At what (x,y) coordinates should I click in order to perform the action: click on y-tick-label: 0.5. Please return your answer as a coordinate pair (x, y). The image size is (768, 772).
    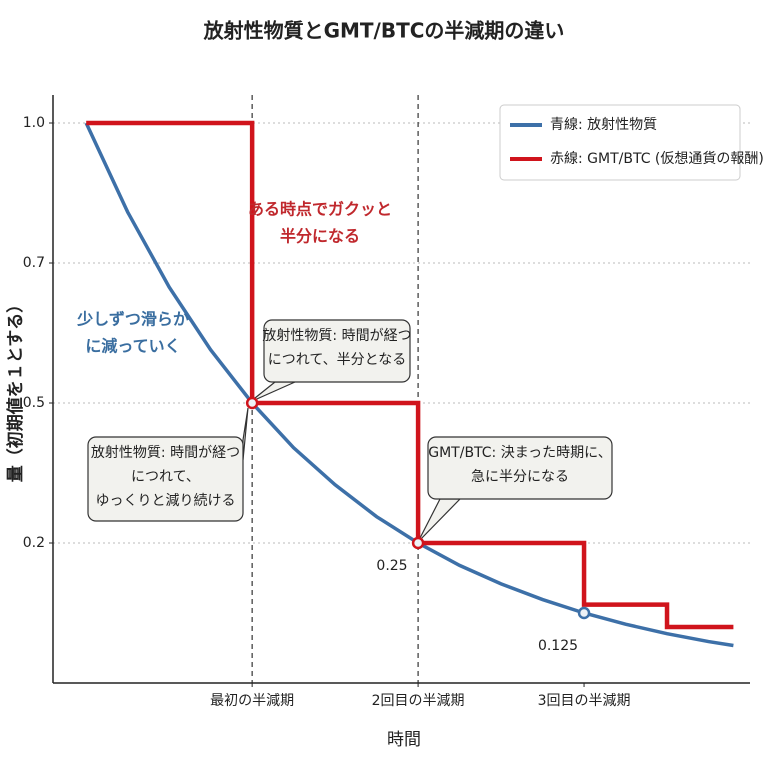
    Looking at the image, I should click on (34, 403).